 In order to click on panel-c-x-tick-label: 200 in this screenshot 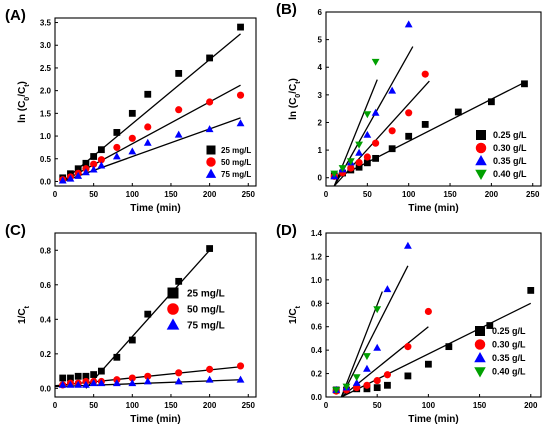, I will do `click(210, 405)`.